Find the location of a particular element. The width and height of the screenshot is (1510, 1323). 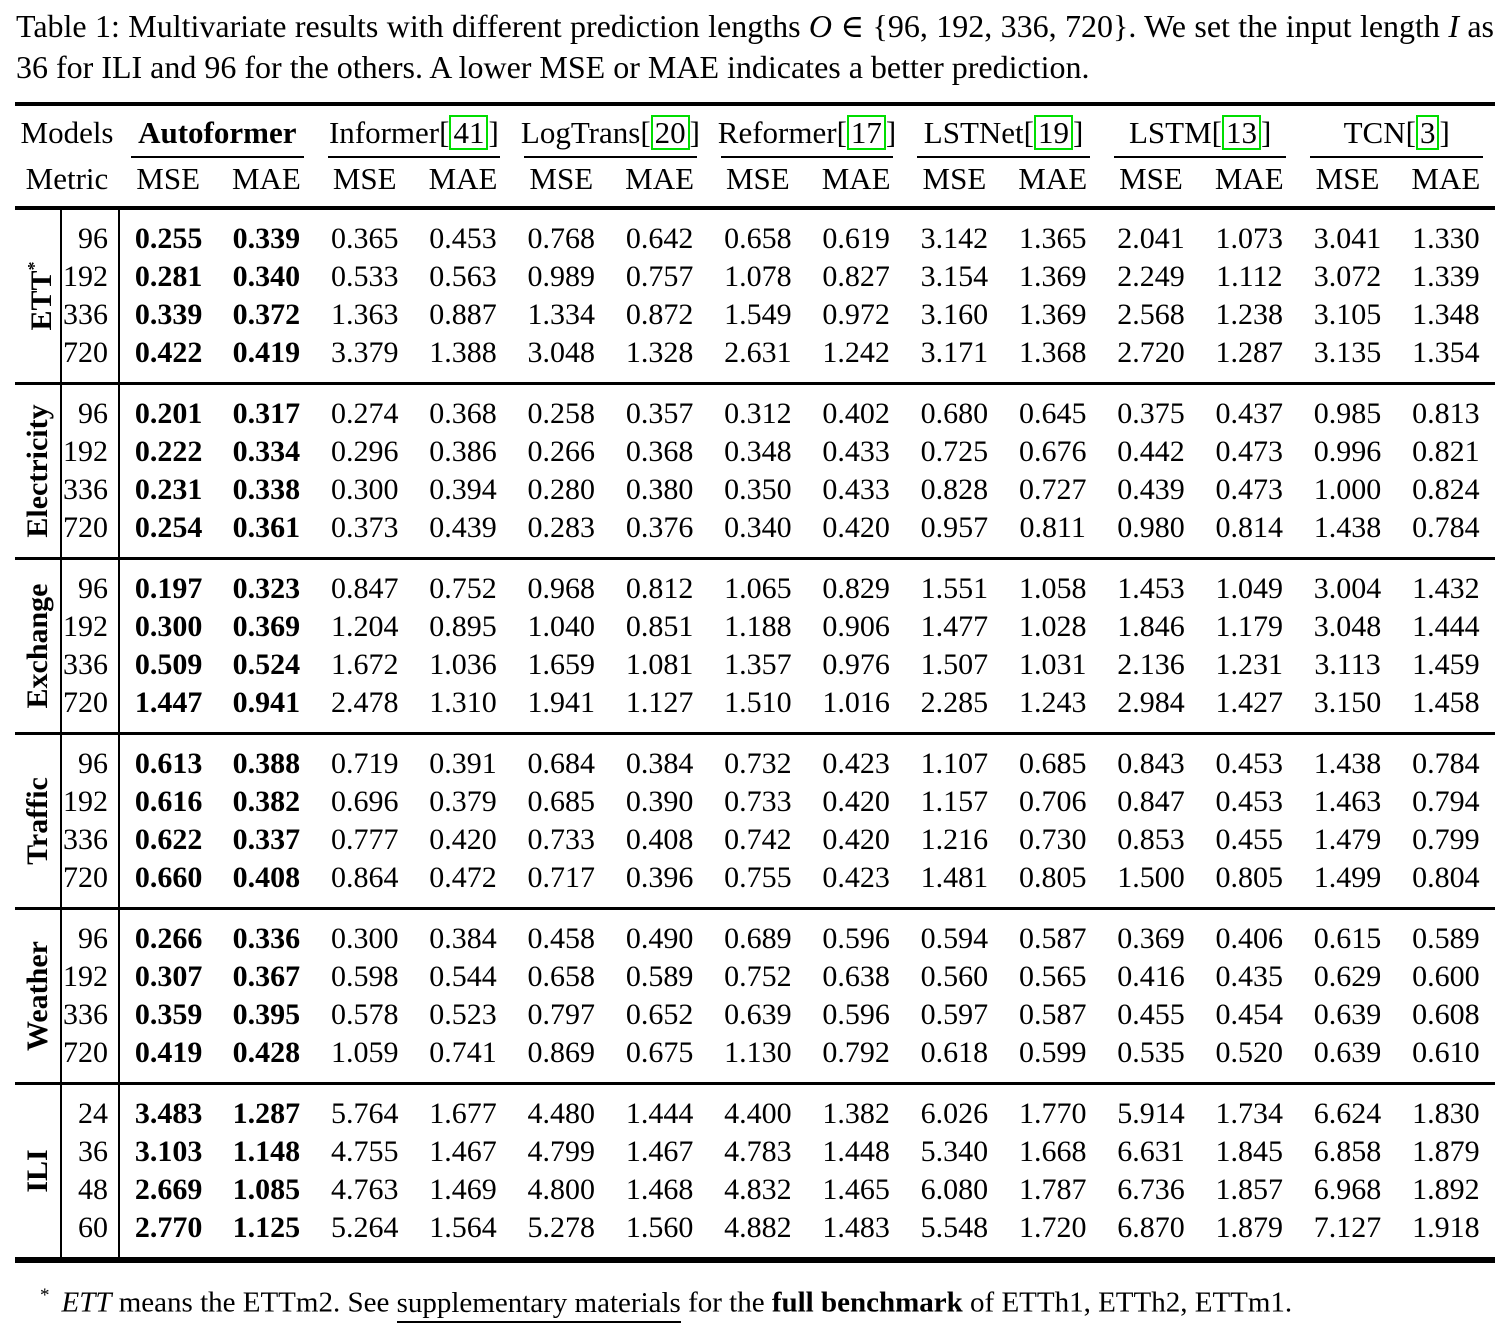

supplementary-materials-link: supplementary materials is located at coordinates (538, 1304).